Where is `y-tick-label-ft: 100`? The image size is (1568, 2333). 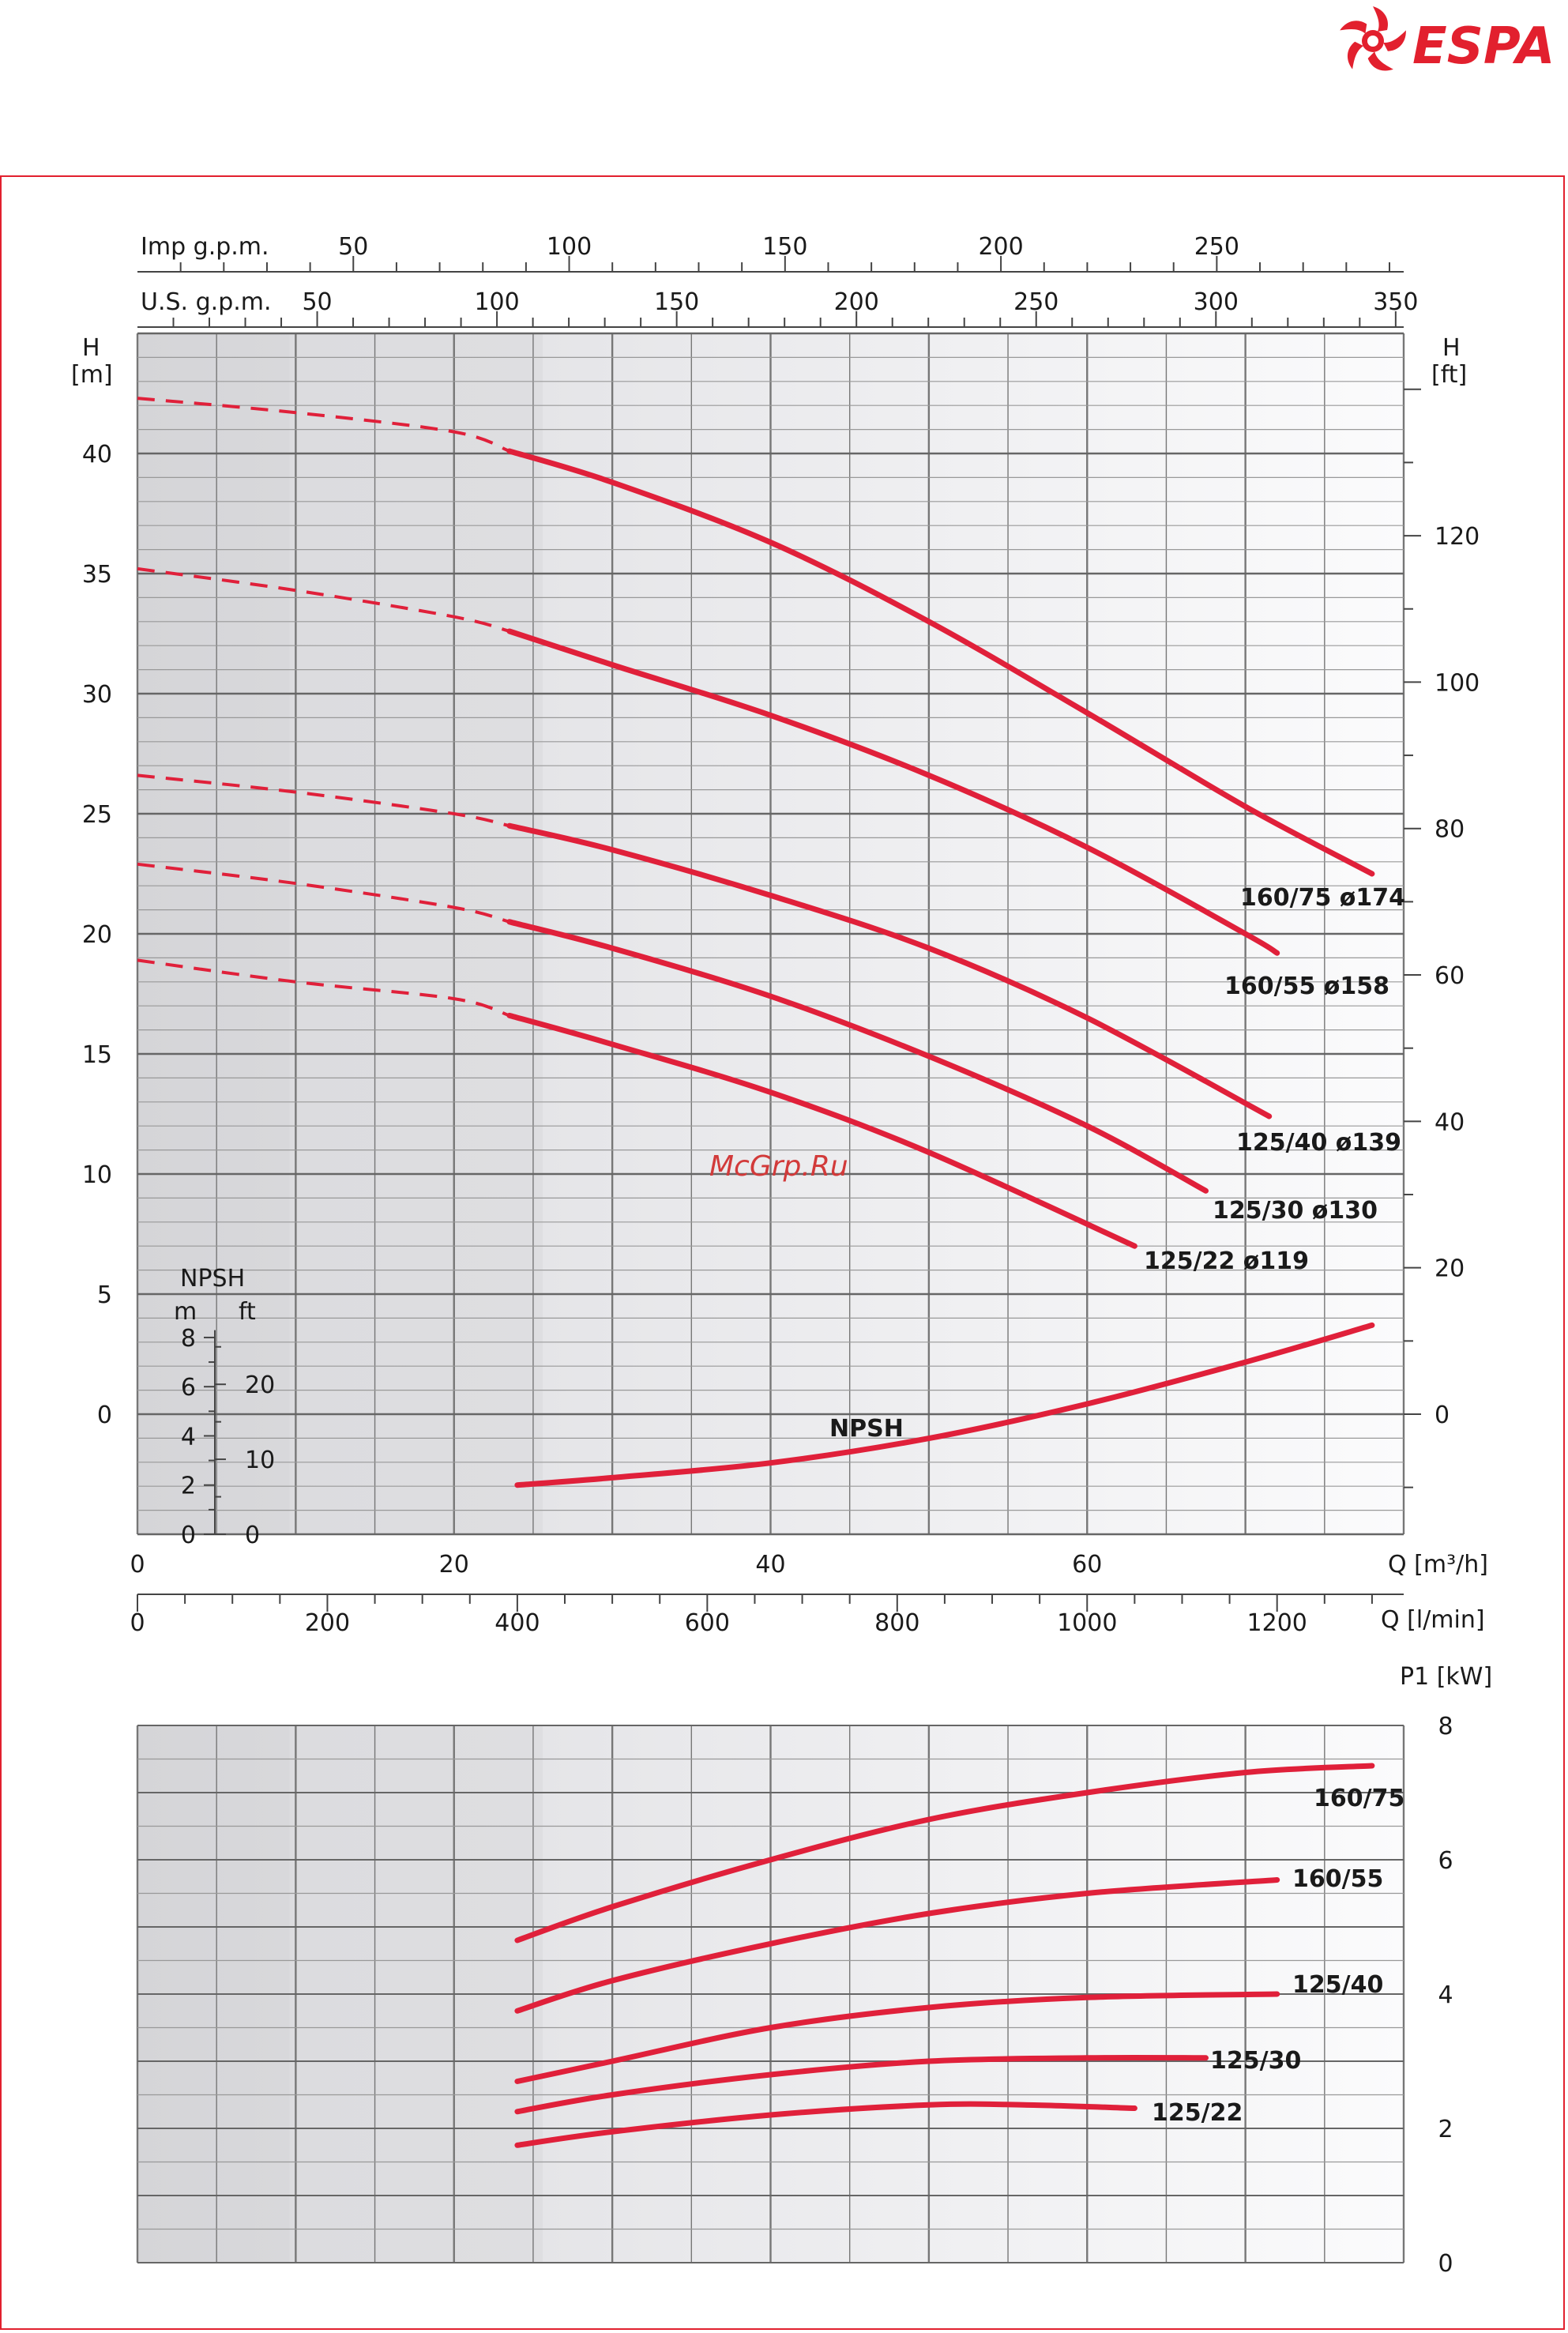
y-tick-label-ft: 100 is located at coordinates (1457, 683).